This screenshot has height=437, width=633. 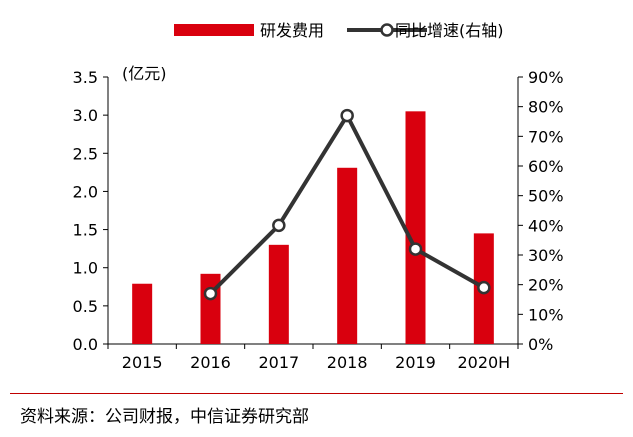 What do you see at coordinates (347, 362) in the screenshot?
I see `x-category-label: 2018` at bounding box center [347, 362].